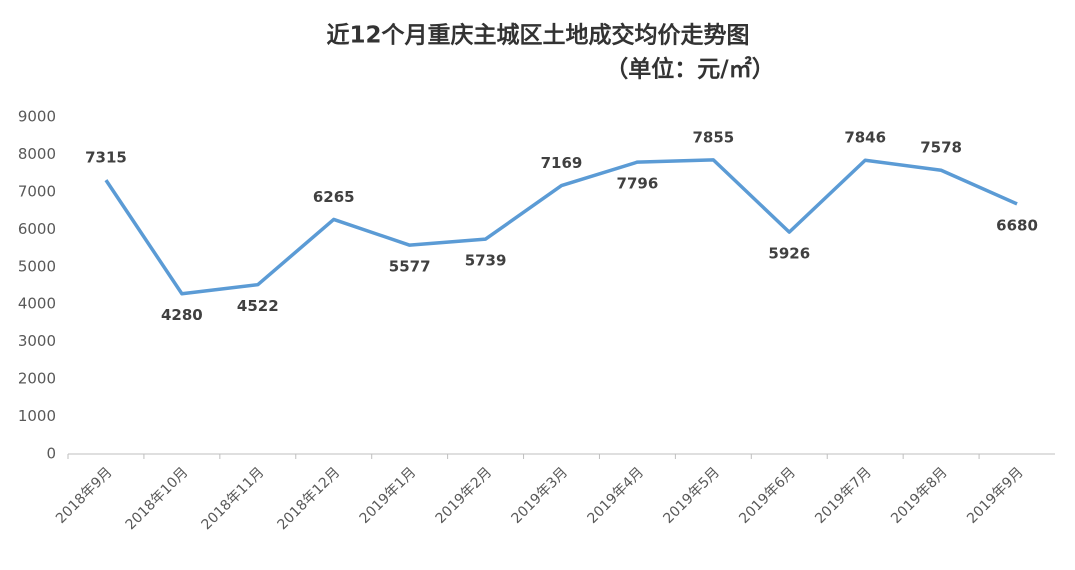 Image resolution: width=1075 pixels, height=570 pixels. What do you see at coordinates (638, 184) in the screenshot?
I see `data-label: 7796` at bounding box center [638, 184].